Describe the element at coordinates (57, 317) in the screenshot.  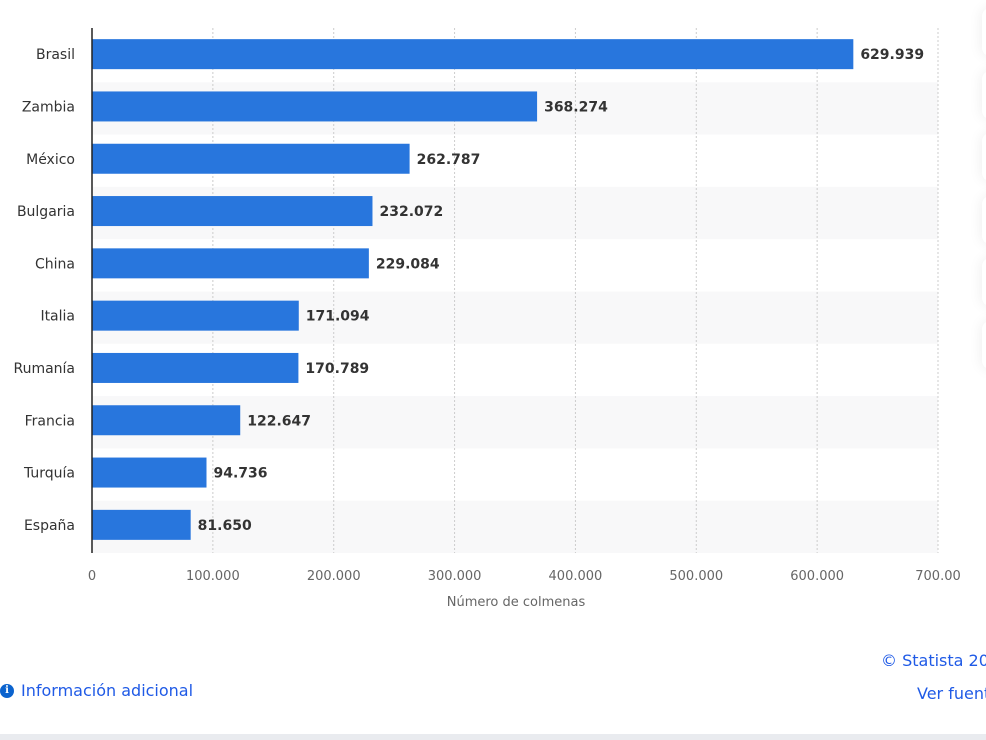
I see `category-label: Italia` at that location.